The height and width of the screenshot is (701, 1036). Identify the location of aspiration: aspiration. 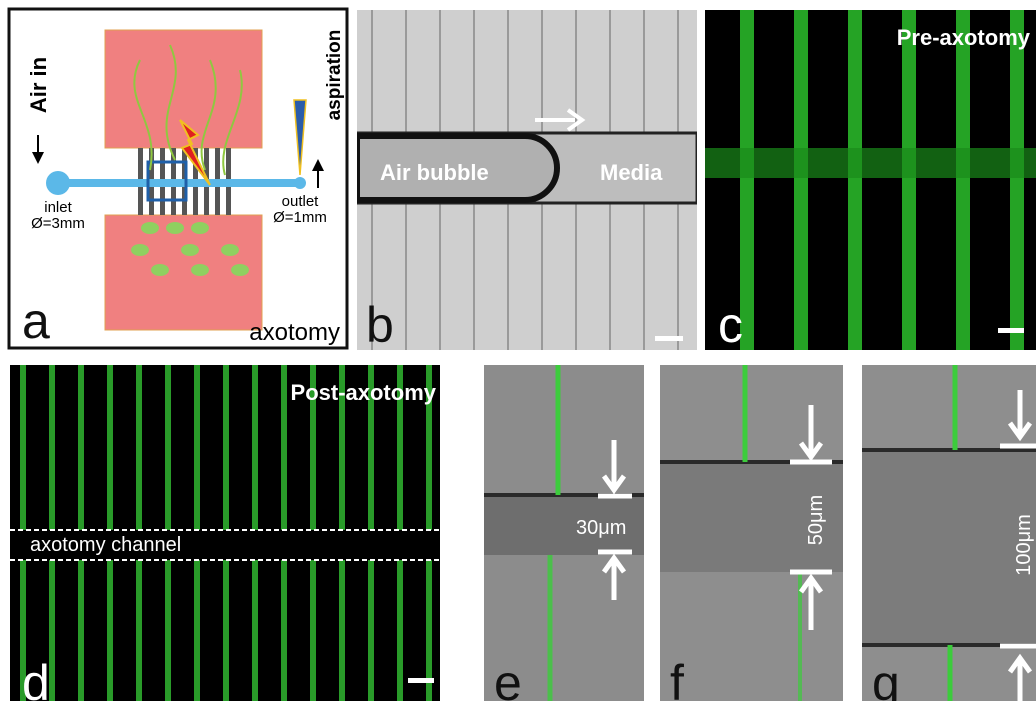
(334, 75).